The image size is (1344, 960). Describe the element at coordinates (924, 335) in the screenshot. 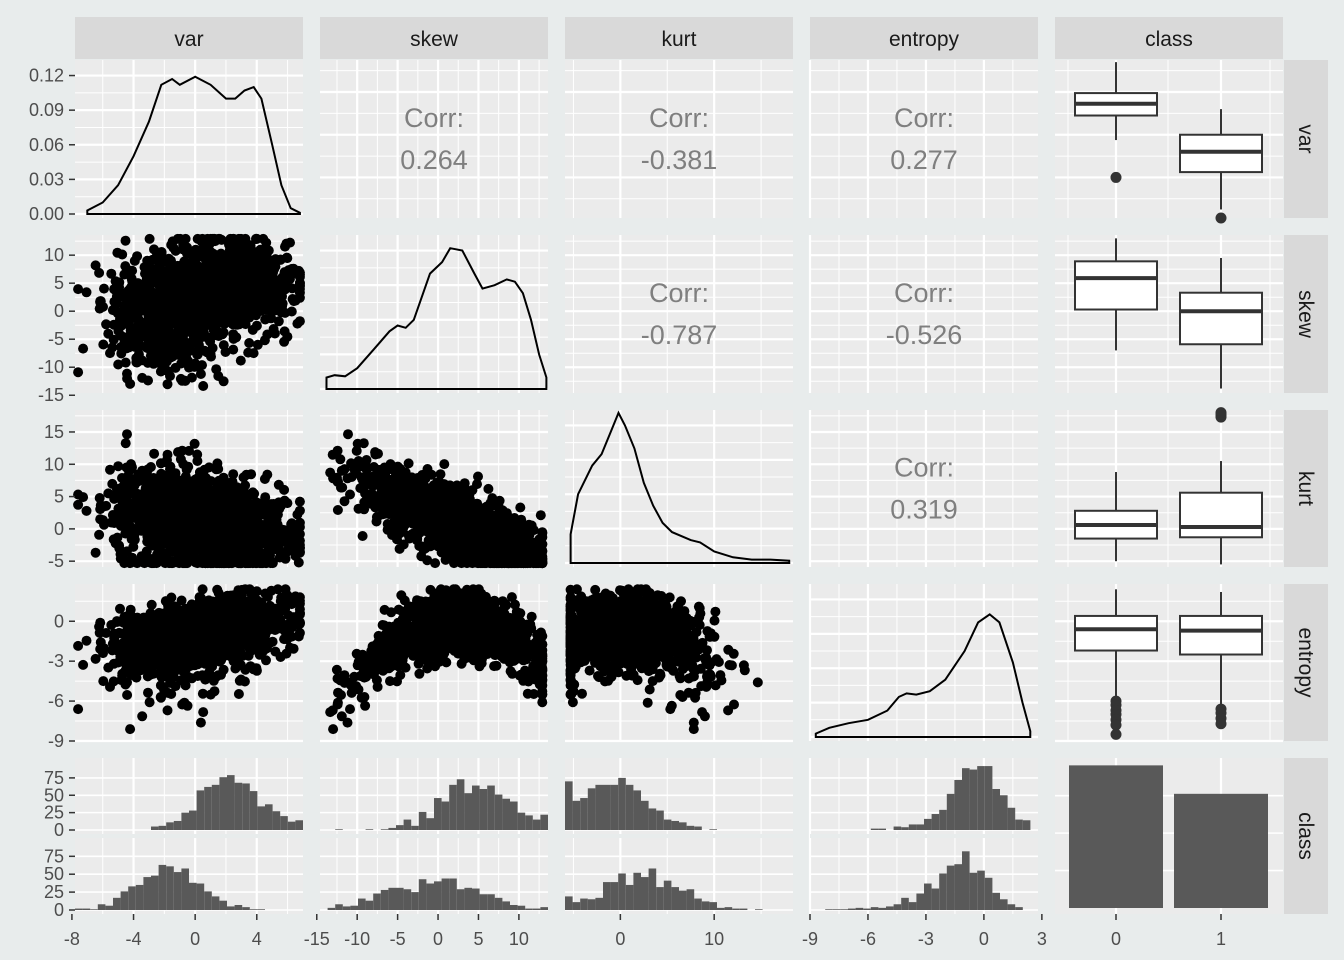

I see `corr-value-skew-entropy: -0.526` at that location.